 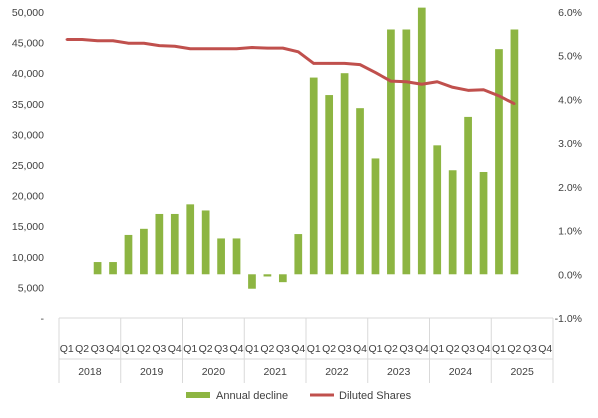 What do you see at coordinates (570, 144) in the screenshot?
I see `right-tick-label: 3.0%` at bounding box center [570, 144].